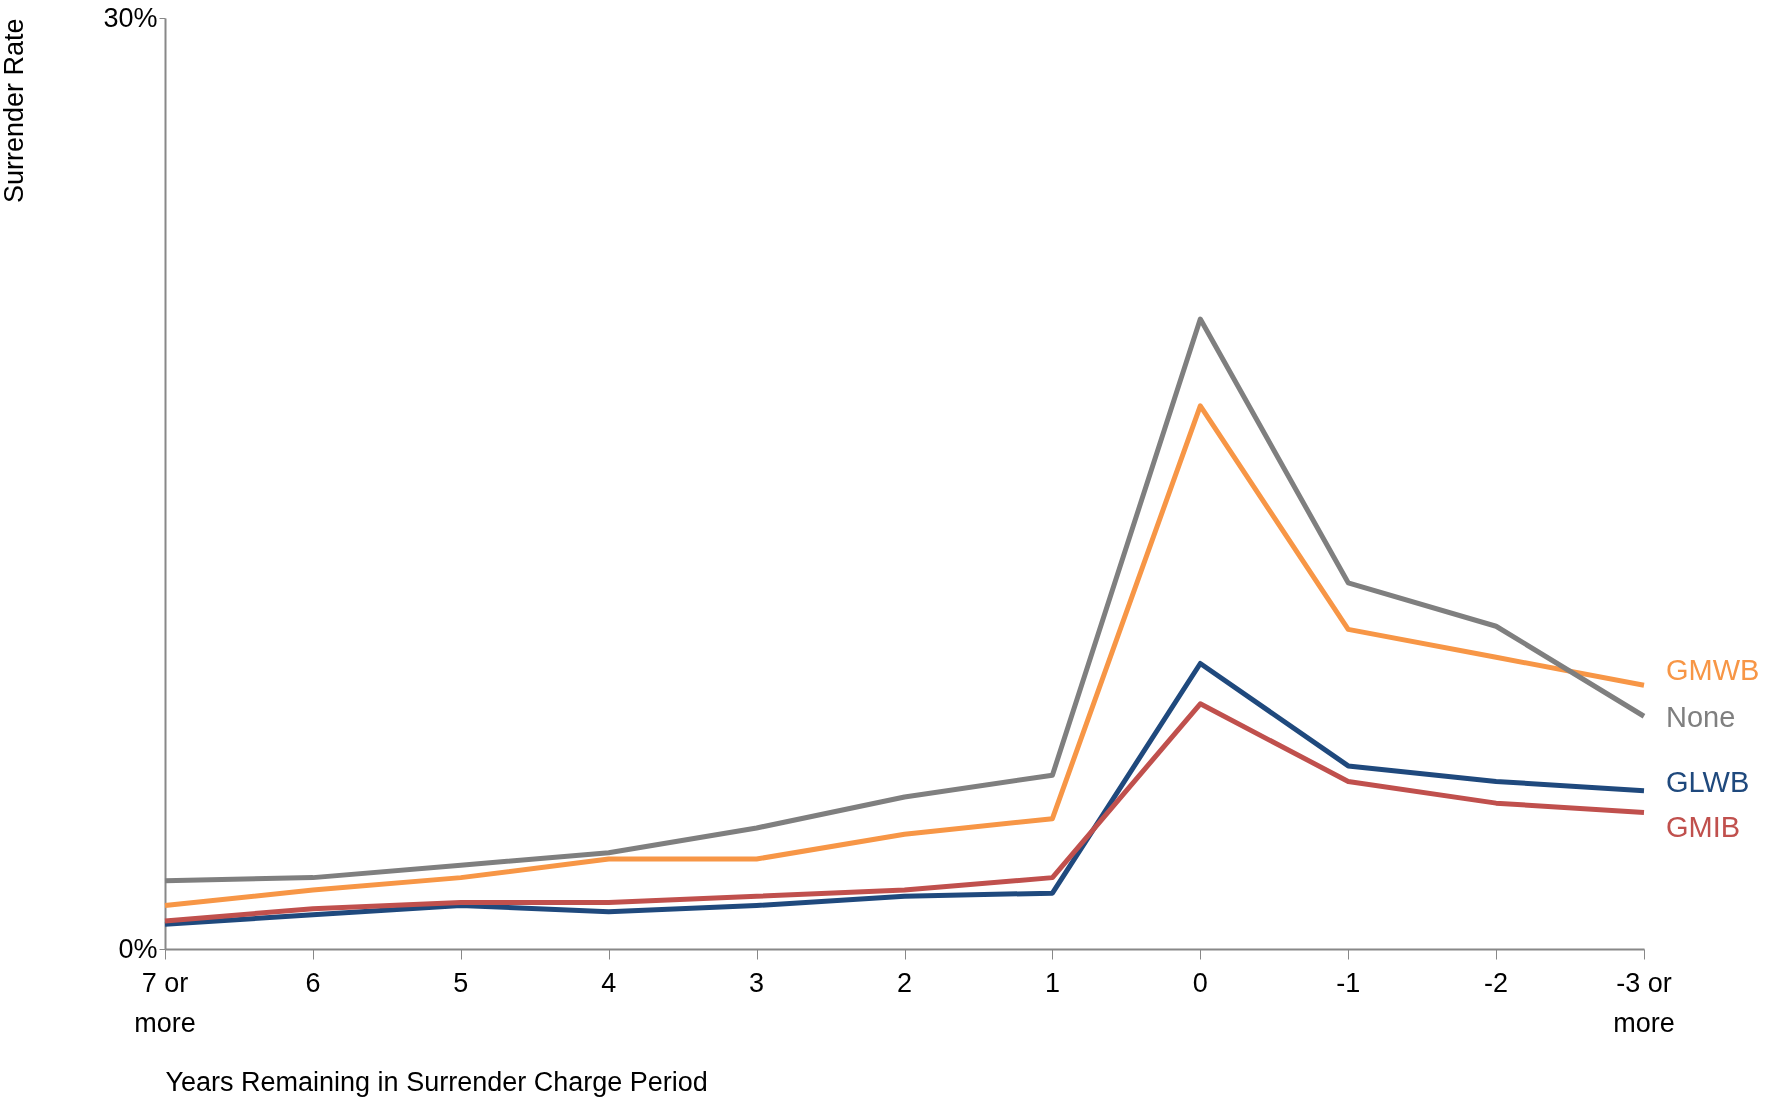 Image resolution: width=1775 pixels, height=1106 pixels. I want to click on y-tick-label: 30%, so click(130, 17).